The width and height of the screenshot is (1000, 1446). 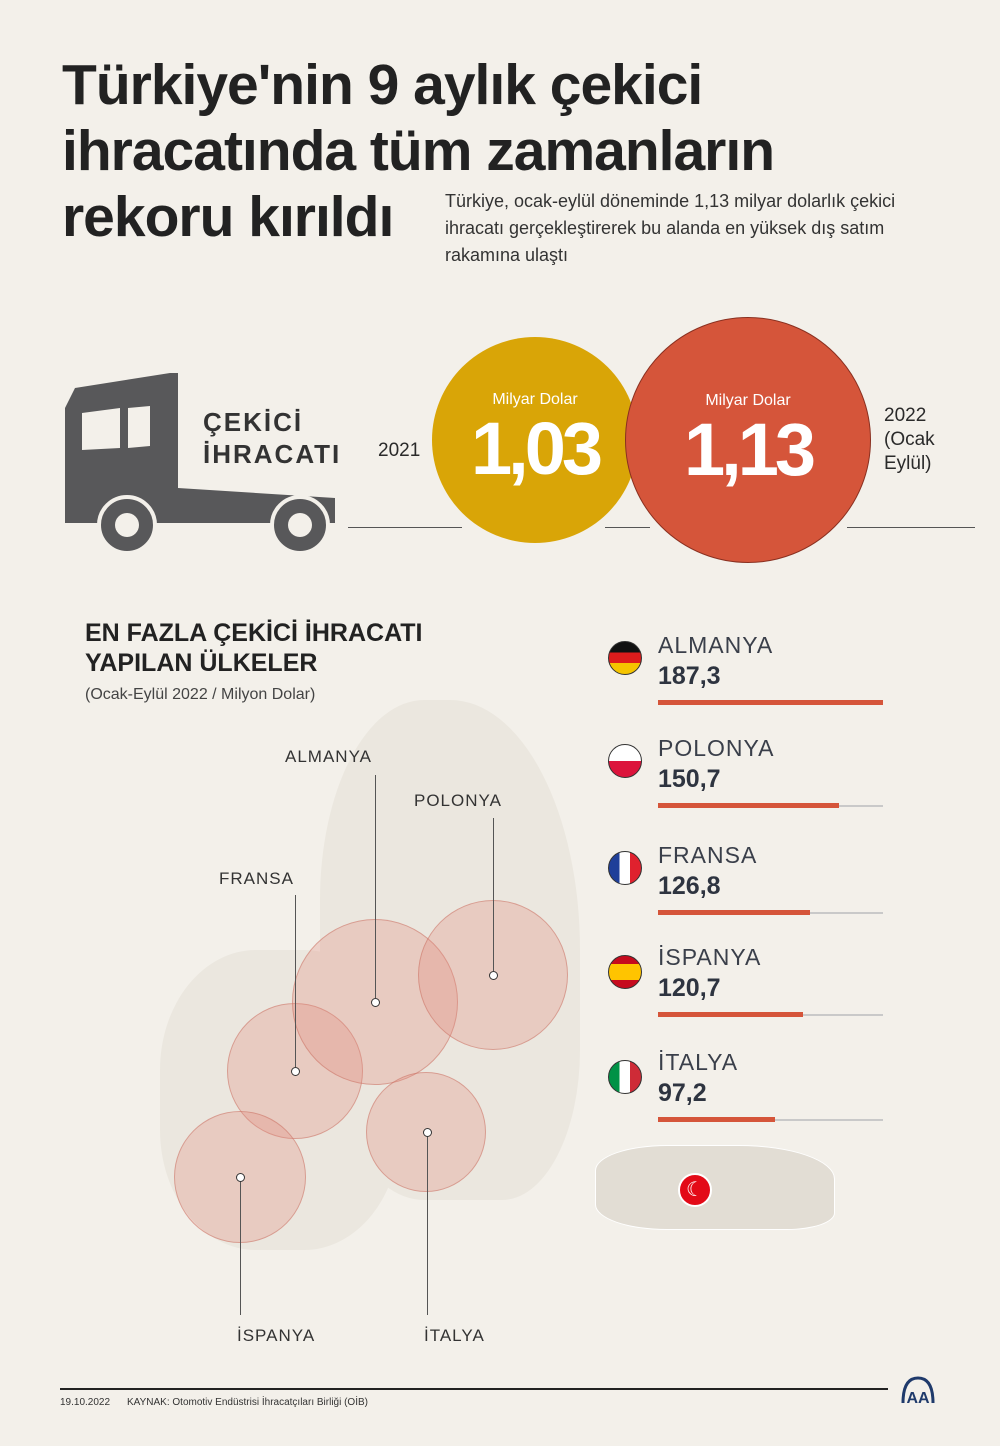 What do you see at coordinates (716, 748) in the screenshot?
I see `bar-category-label: POLONYA` at bounding box center [716, 748].